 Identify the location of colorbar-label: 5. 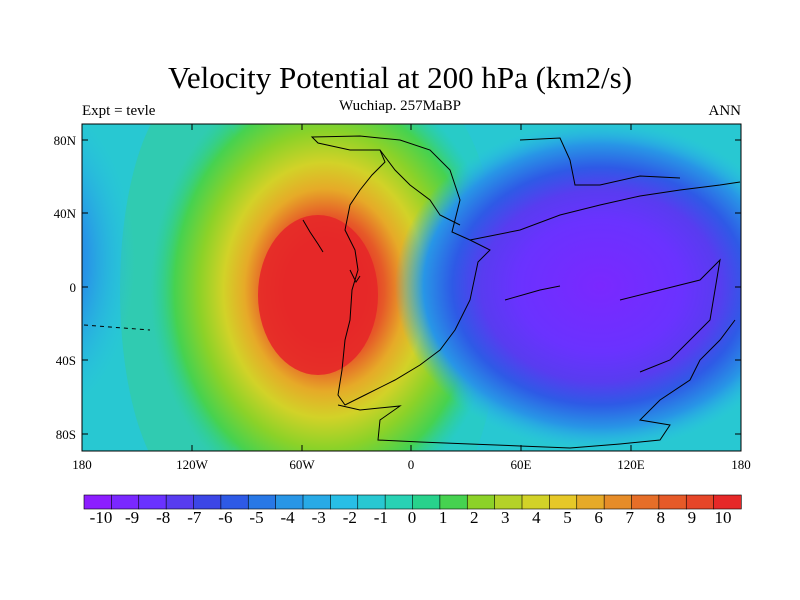
(567, 517).